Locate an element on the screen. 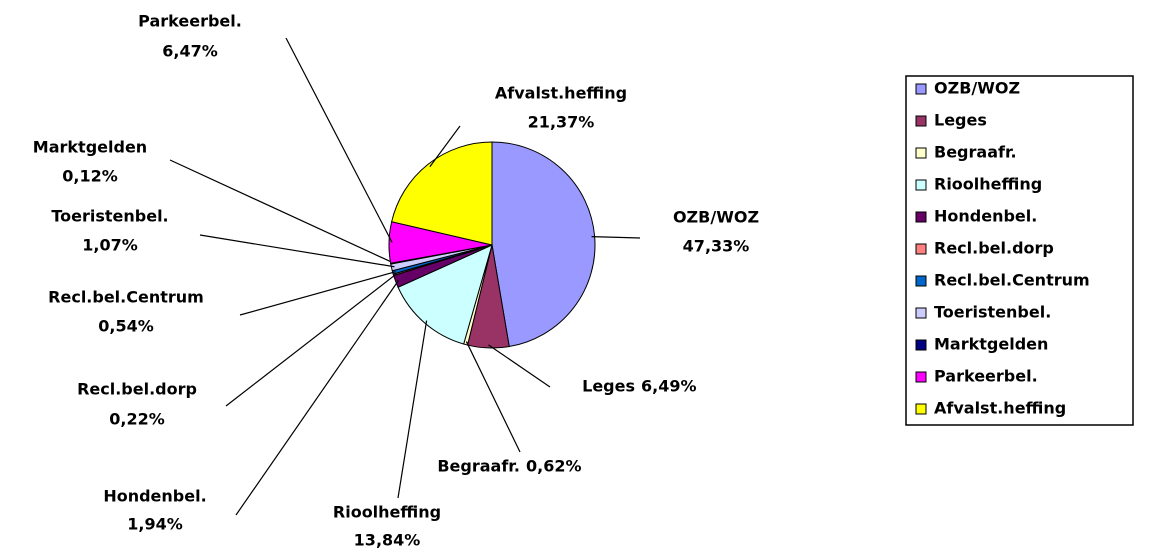  slice-label: Marktgelden is located at coordinates (90, 147).